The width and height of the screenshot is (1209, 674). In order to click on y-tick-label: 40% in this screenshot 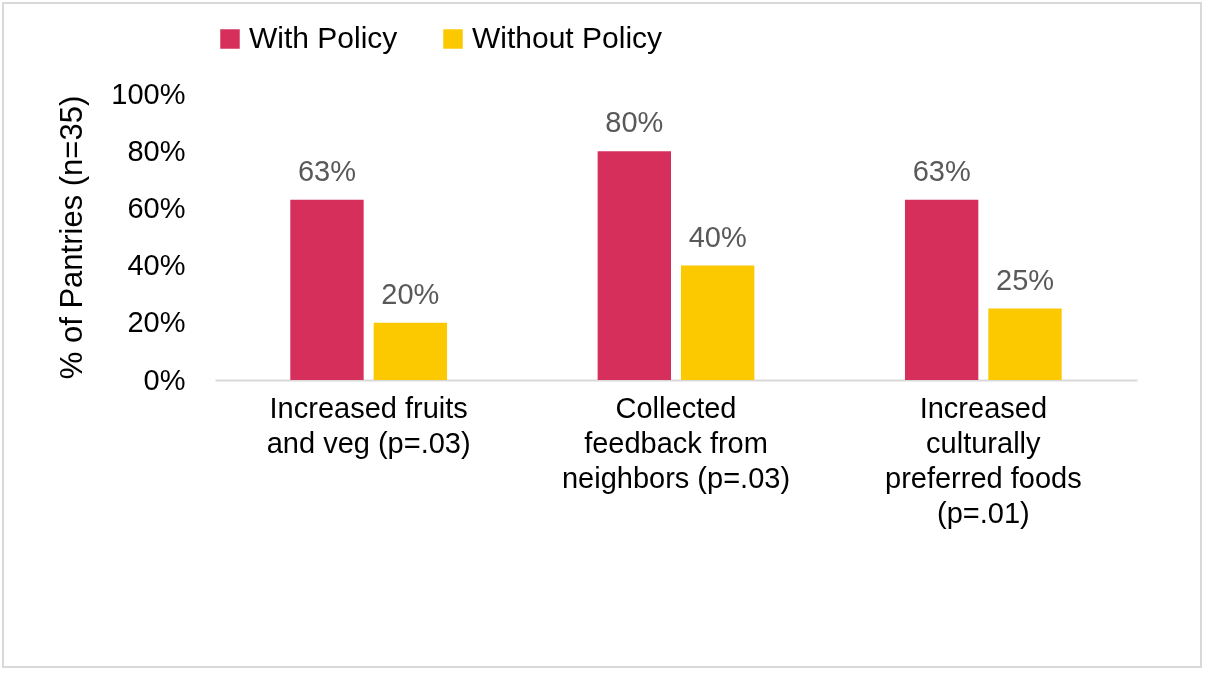, I will do `click(156, 265)`.